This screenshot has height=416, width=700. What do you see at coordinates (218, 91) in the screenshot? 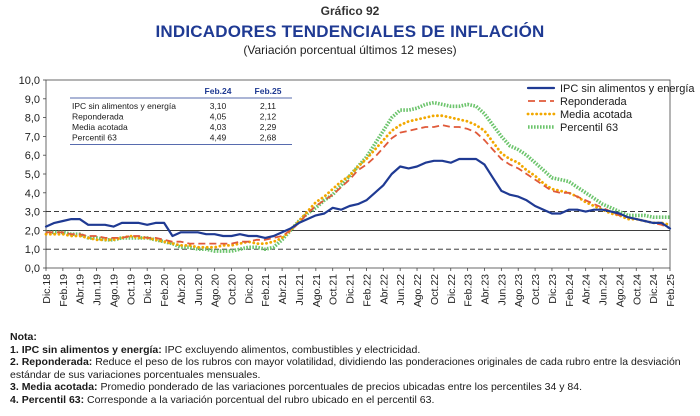
I see `table-header: Feb.24` at bounding box center [218, 91].